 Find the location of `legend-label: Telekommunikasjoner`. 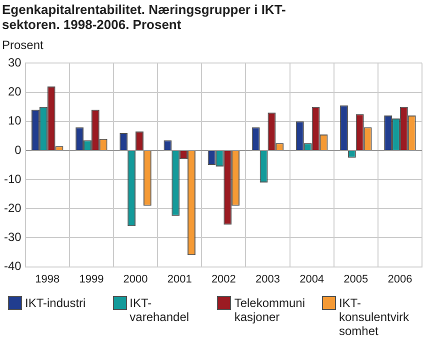

legend-label: Telekommunikasjoner is located at coordinates (270, 310).